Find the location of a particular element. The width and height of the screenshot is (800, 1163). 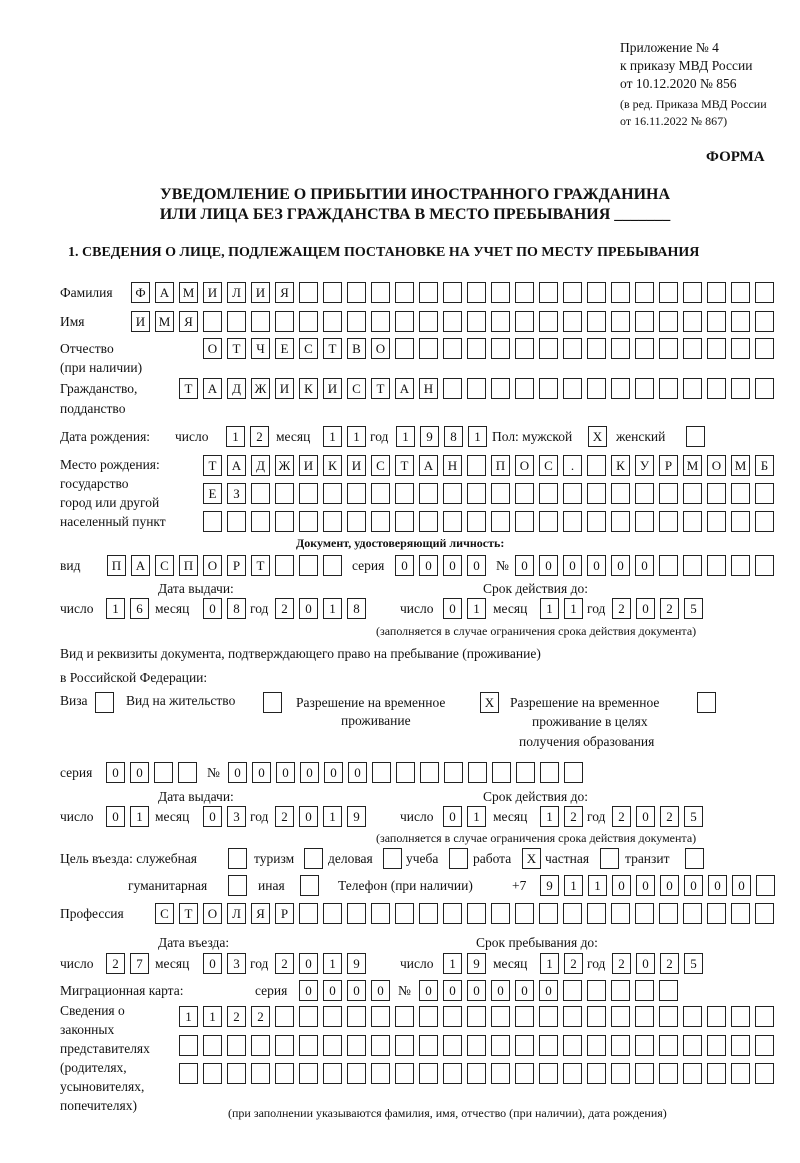

temp-residence-checkbox: X is located at coordinates (489, 702).